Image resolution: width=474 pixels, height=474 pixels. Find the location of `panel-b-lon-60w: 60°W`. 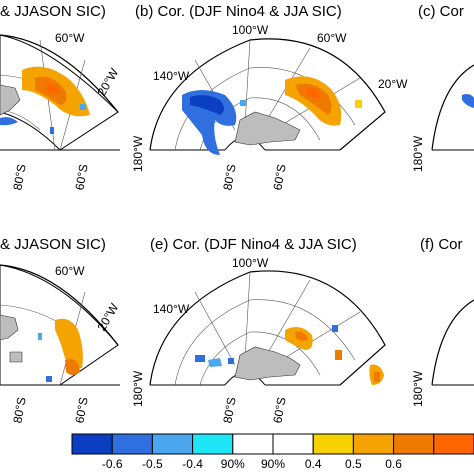

panel-b-lon-60w: 60°W is located at coordinates (332, 38).